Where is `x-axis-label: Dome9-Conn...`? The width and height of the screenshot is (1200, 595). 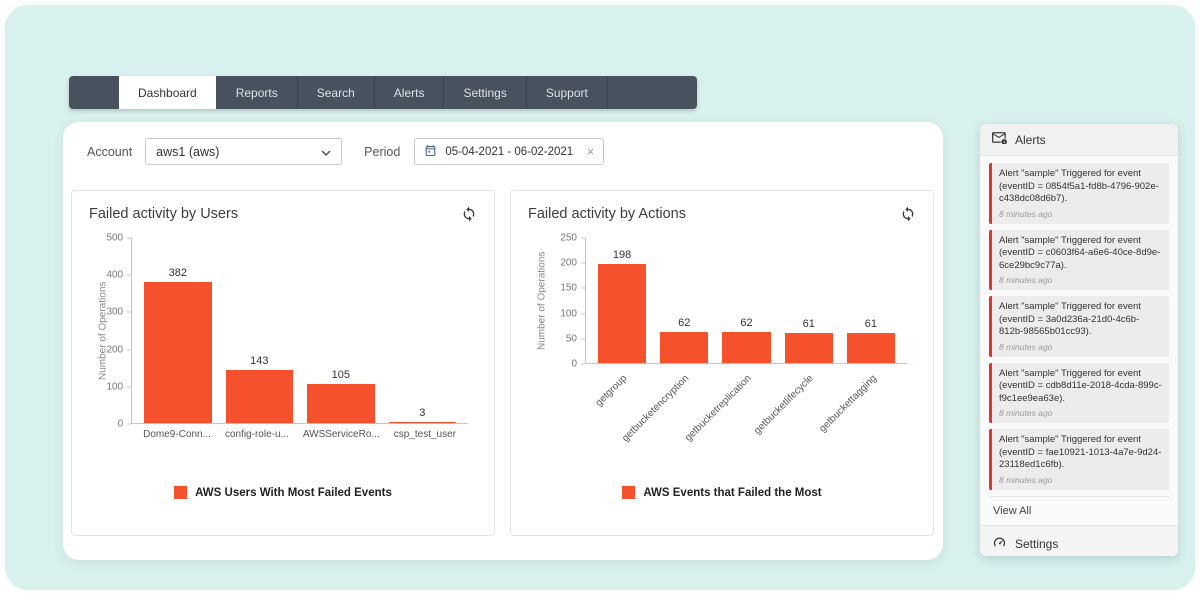
x-axis-label: Dome9-Conn... is located at coordinates (177, 434).